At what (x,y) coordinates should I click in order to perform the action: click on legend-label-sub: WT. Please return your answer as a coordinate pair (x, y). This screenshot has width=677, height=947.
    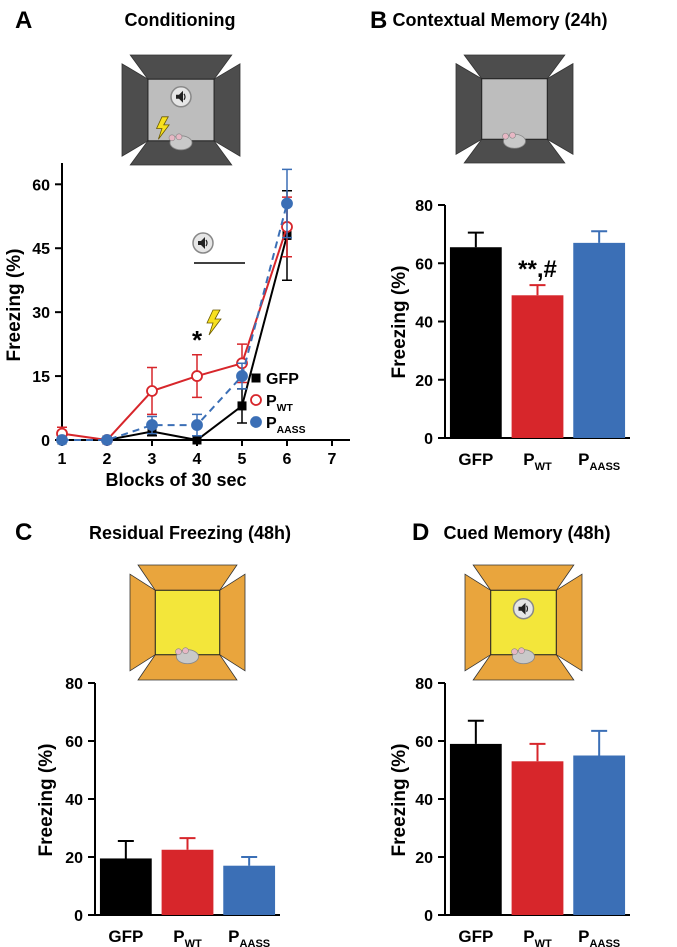
    Looking at the image, I should click on (285, 408).